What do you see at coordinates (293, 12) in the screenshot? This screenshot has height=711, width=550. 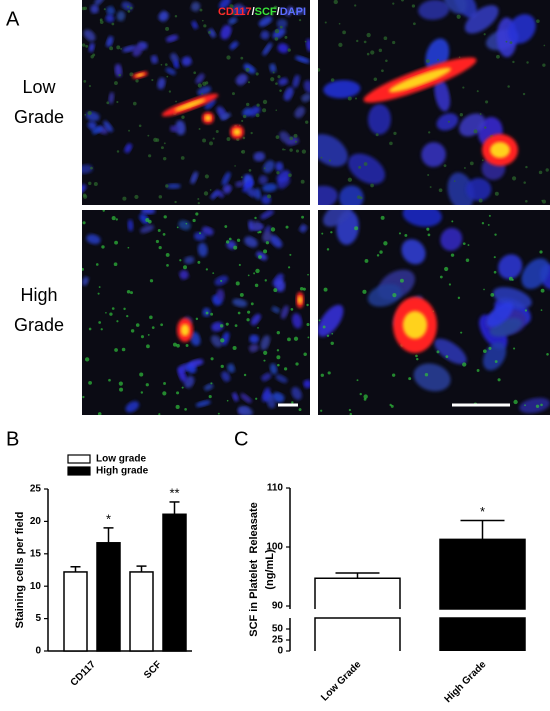 I see `stain-part: DAPI` at bounding box center [293, 12].